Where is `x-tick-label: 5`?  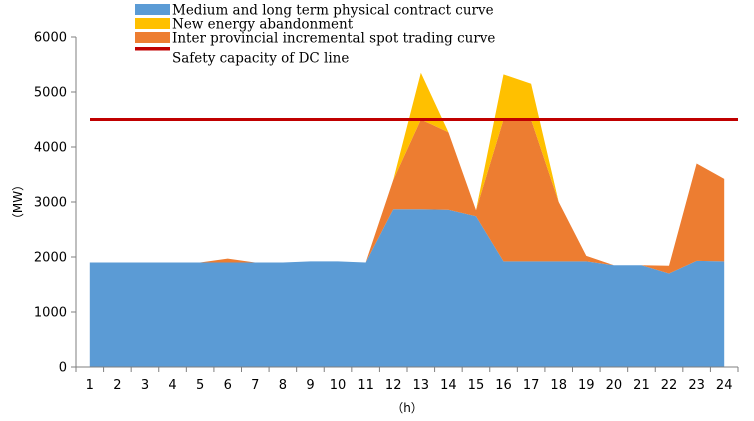 x-tick-label: 5 is located at coordinates (200, 385).